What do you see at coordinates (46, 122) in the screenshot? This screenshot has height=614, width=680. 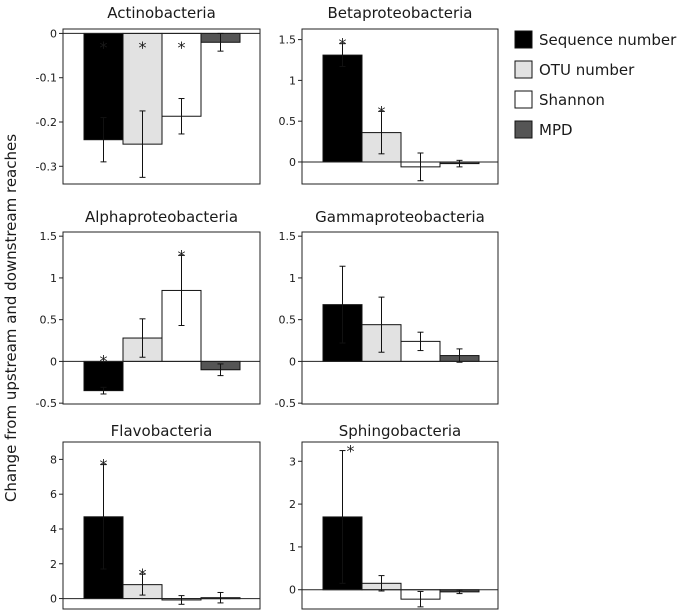 I see `y-tick-label: -0.2` at bounding box center [46, 122].